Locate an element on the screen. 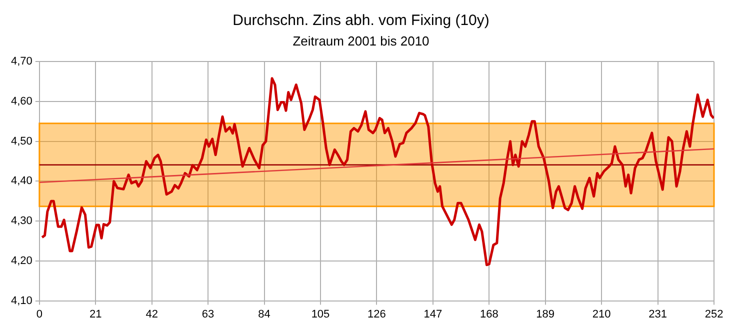  chart-subtitle: Zeitraum 2001 bis 2010 is located at coordinates (361, 40).